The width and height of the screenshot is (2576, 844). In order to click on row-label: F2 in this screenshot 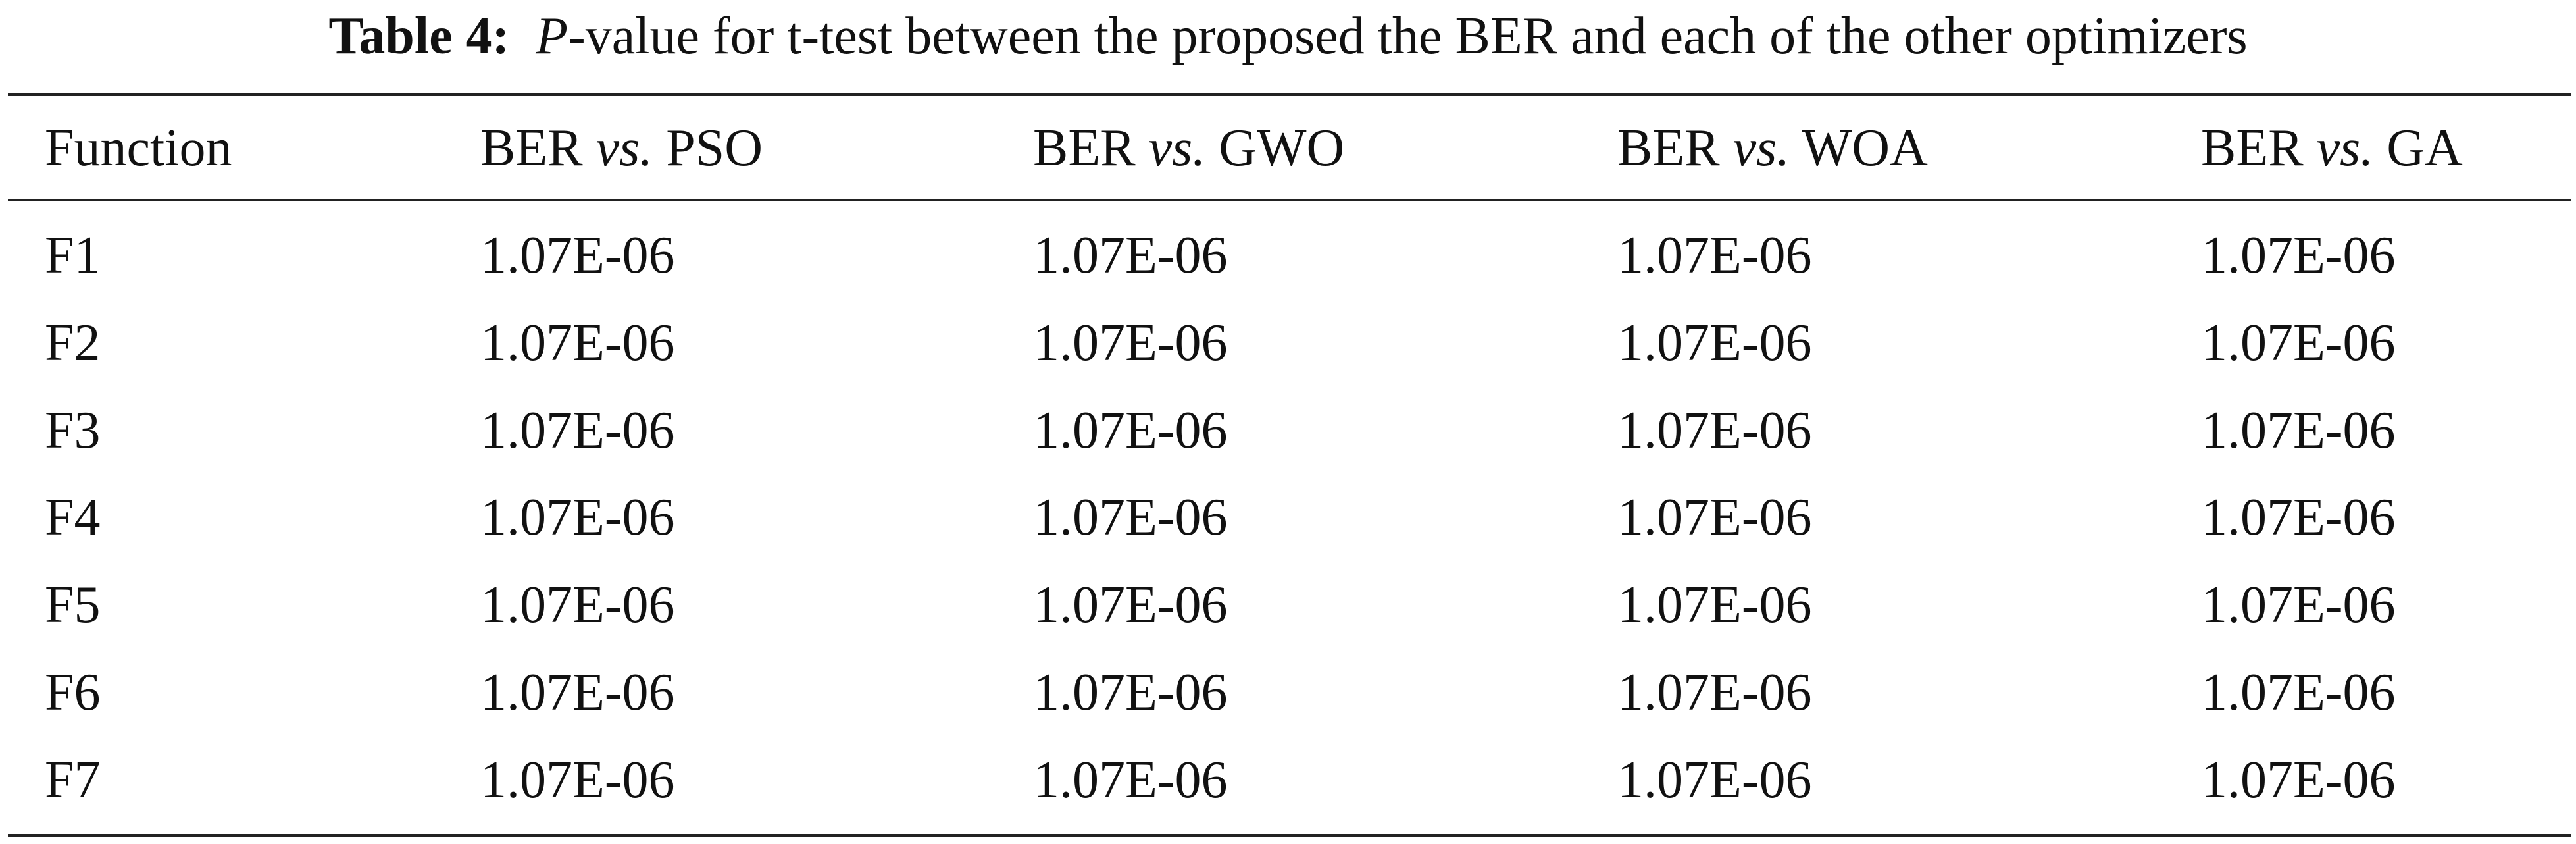, I will do `click(73, 342)`.